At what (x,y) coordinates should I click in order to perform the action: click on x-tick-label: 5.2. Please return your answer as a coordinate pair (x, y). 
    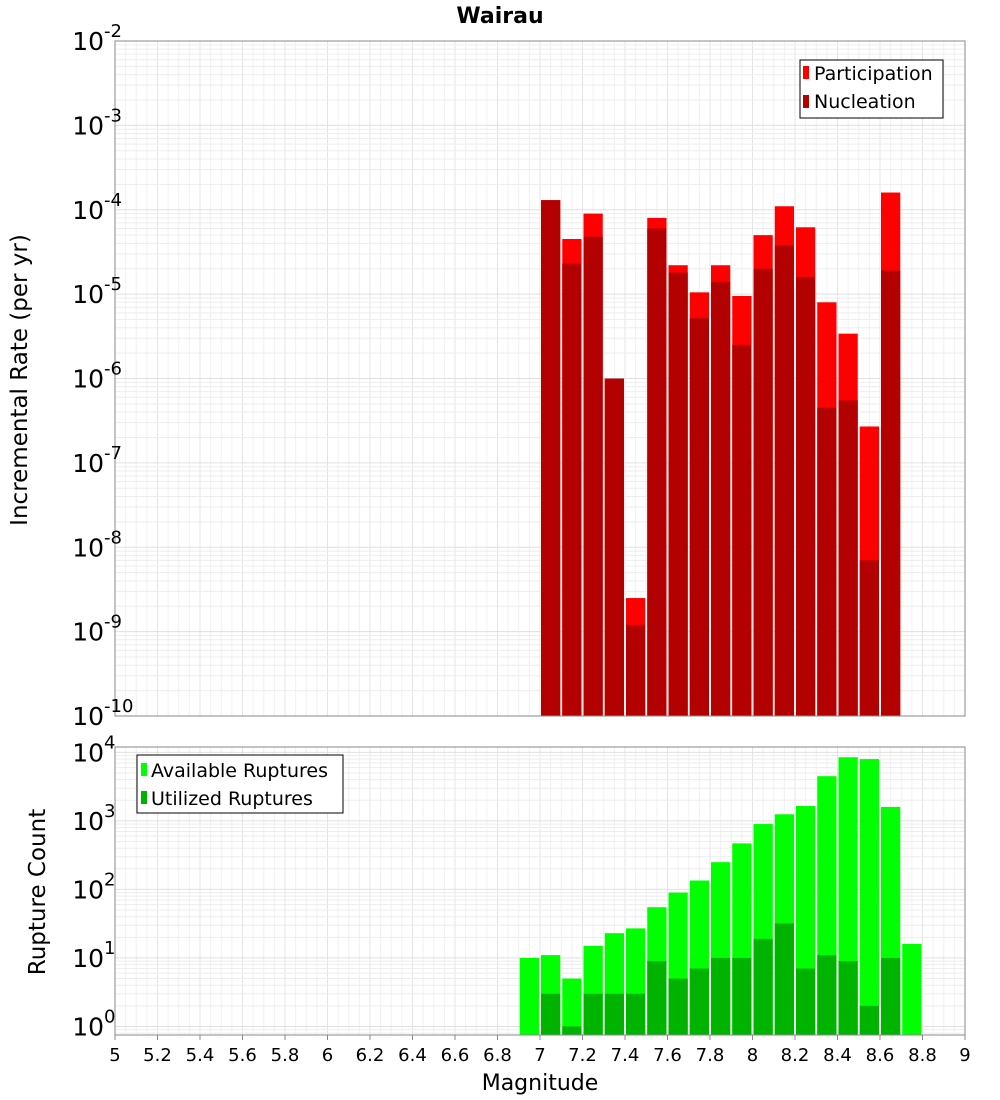
    Looking at the image, I should click on (157, 1055).